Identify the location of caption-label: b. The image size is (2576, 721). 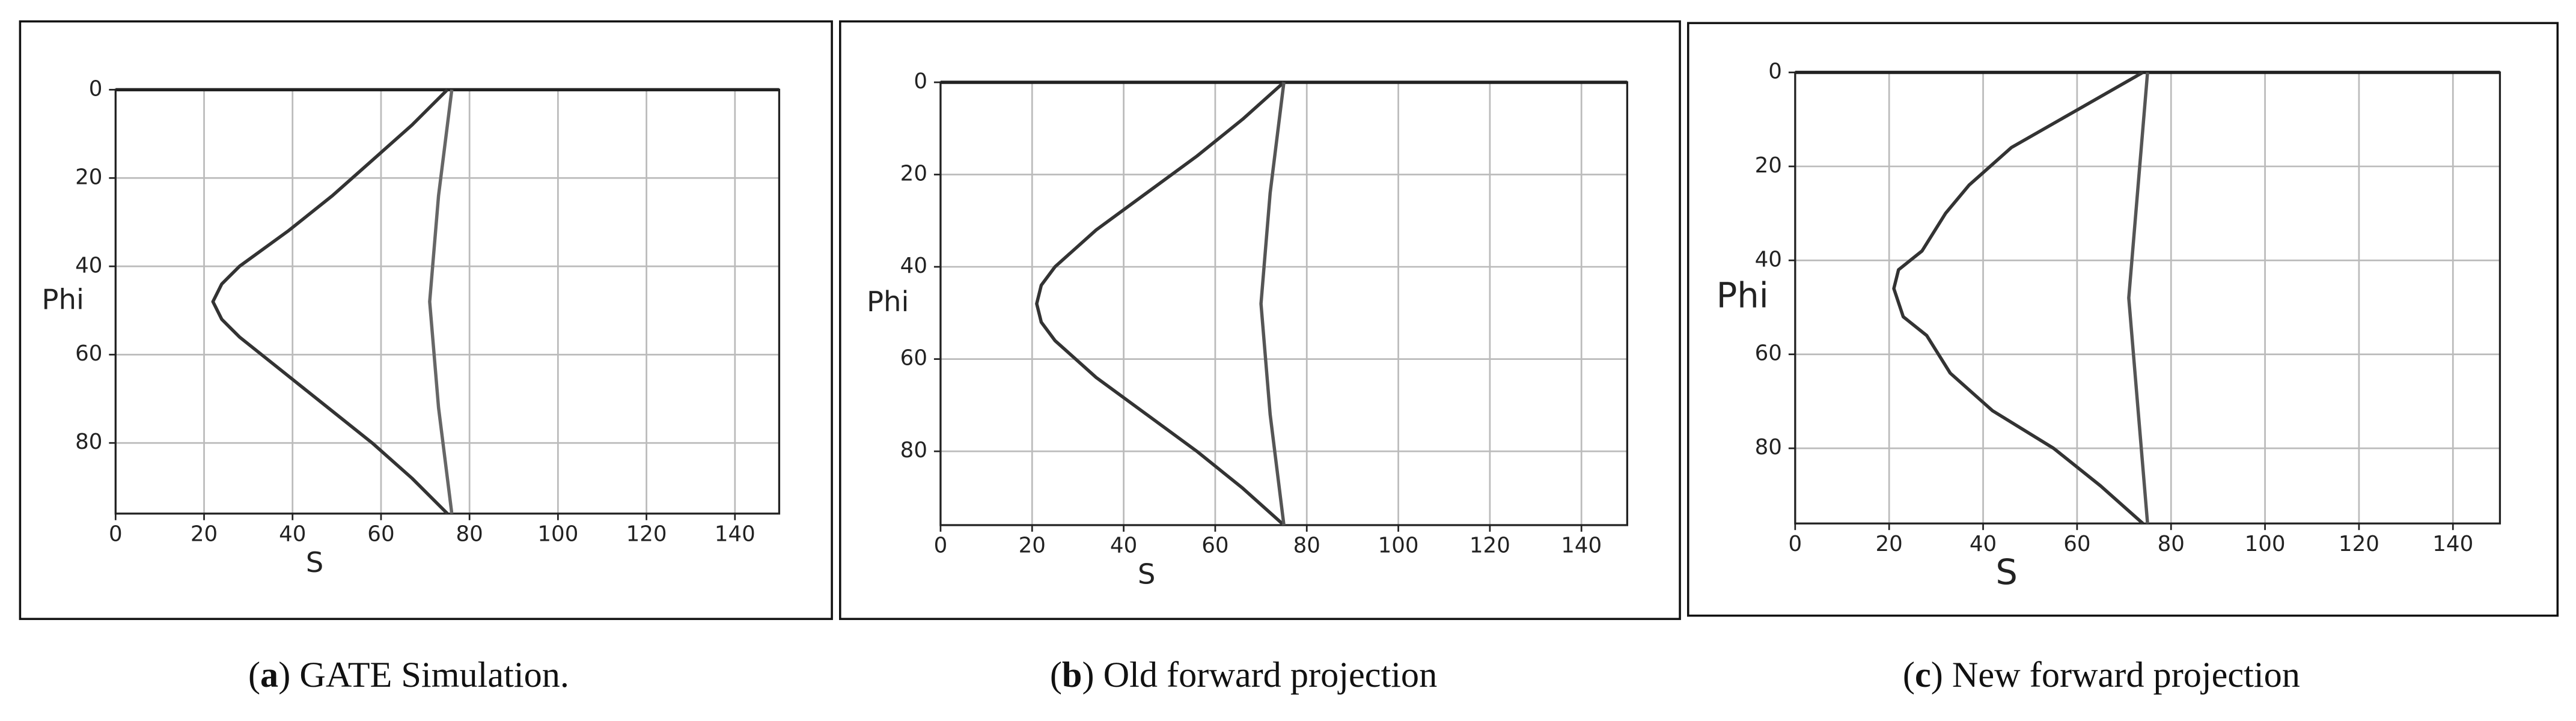
(1072, 675).